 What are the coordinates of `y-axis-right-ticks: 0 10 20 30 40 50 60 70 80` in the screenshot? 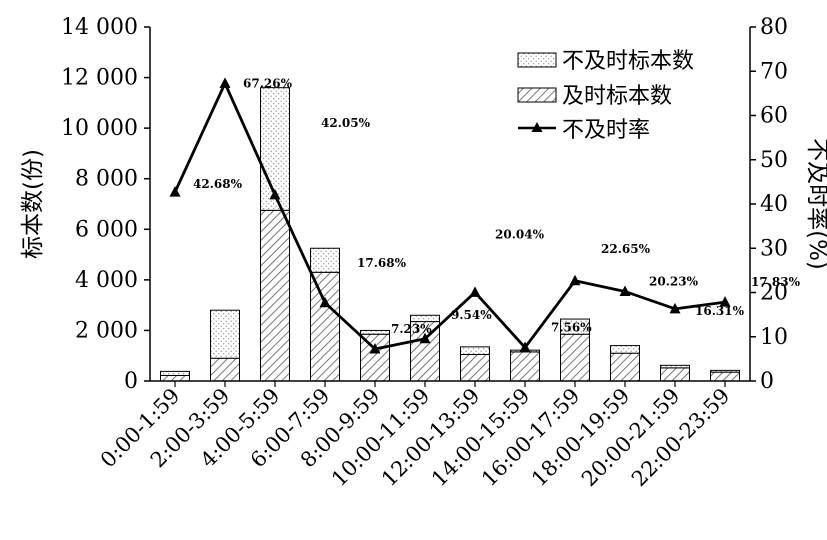 It's located at (769, 204).